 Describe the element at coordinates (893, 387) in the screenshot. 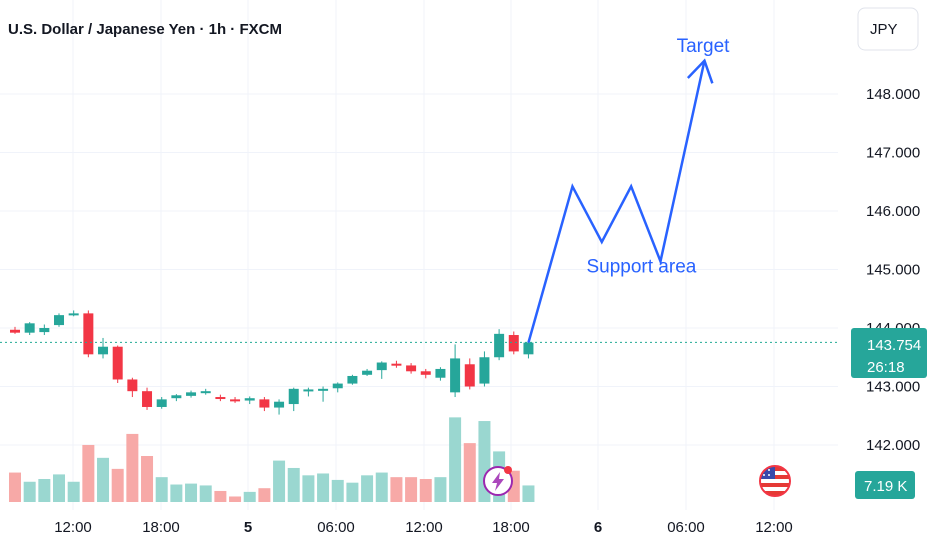

I see `price-tick-label: 143.000` at that location.